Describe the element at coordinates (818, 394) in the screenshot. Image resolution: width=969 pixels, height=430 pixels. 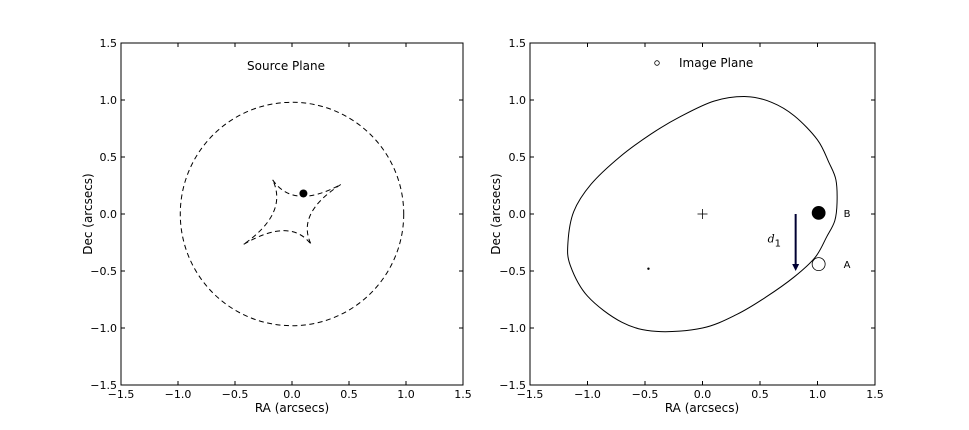
I see `image-plane-xtick-label: 1.0` at that location.